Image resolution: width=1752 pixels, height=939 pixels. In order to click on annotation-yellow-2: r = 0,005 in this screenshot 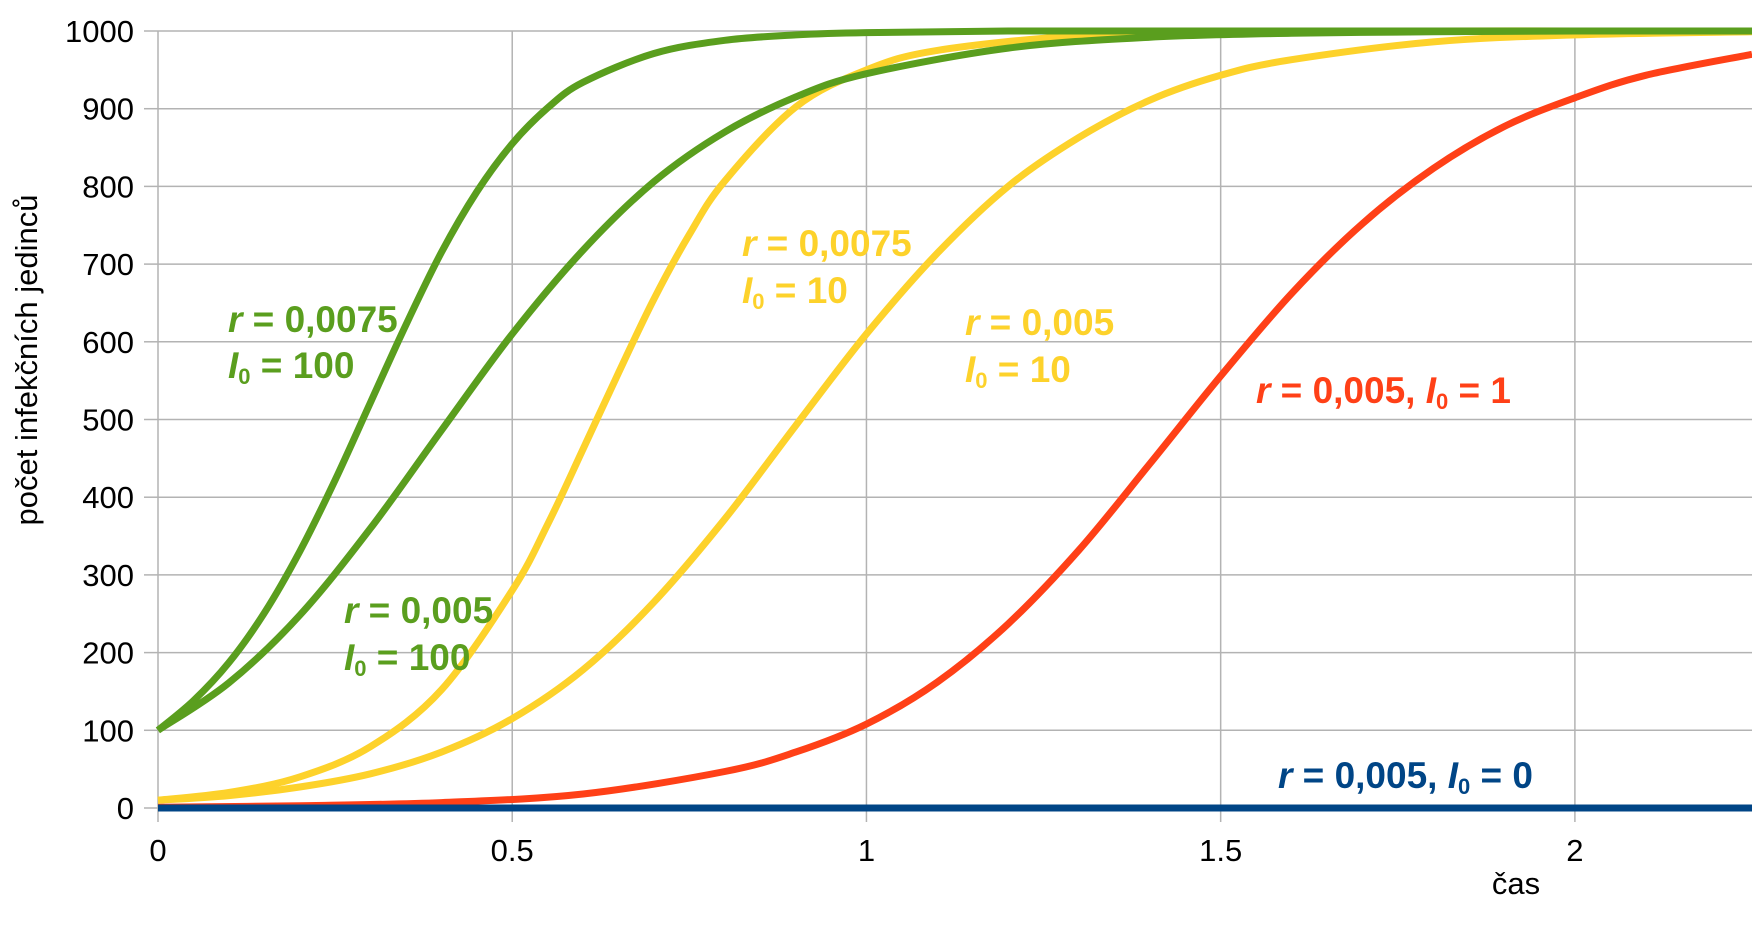, I will do `click(1039, 322)`.